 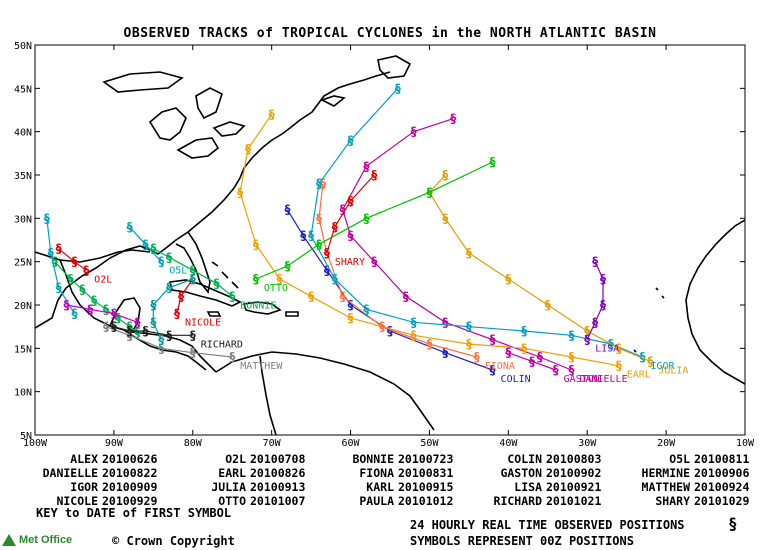 What do you see at coordinates (351, 443) in the screenshot?
I see `lon-label: 60W` at bounding box center [351, 443].